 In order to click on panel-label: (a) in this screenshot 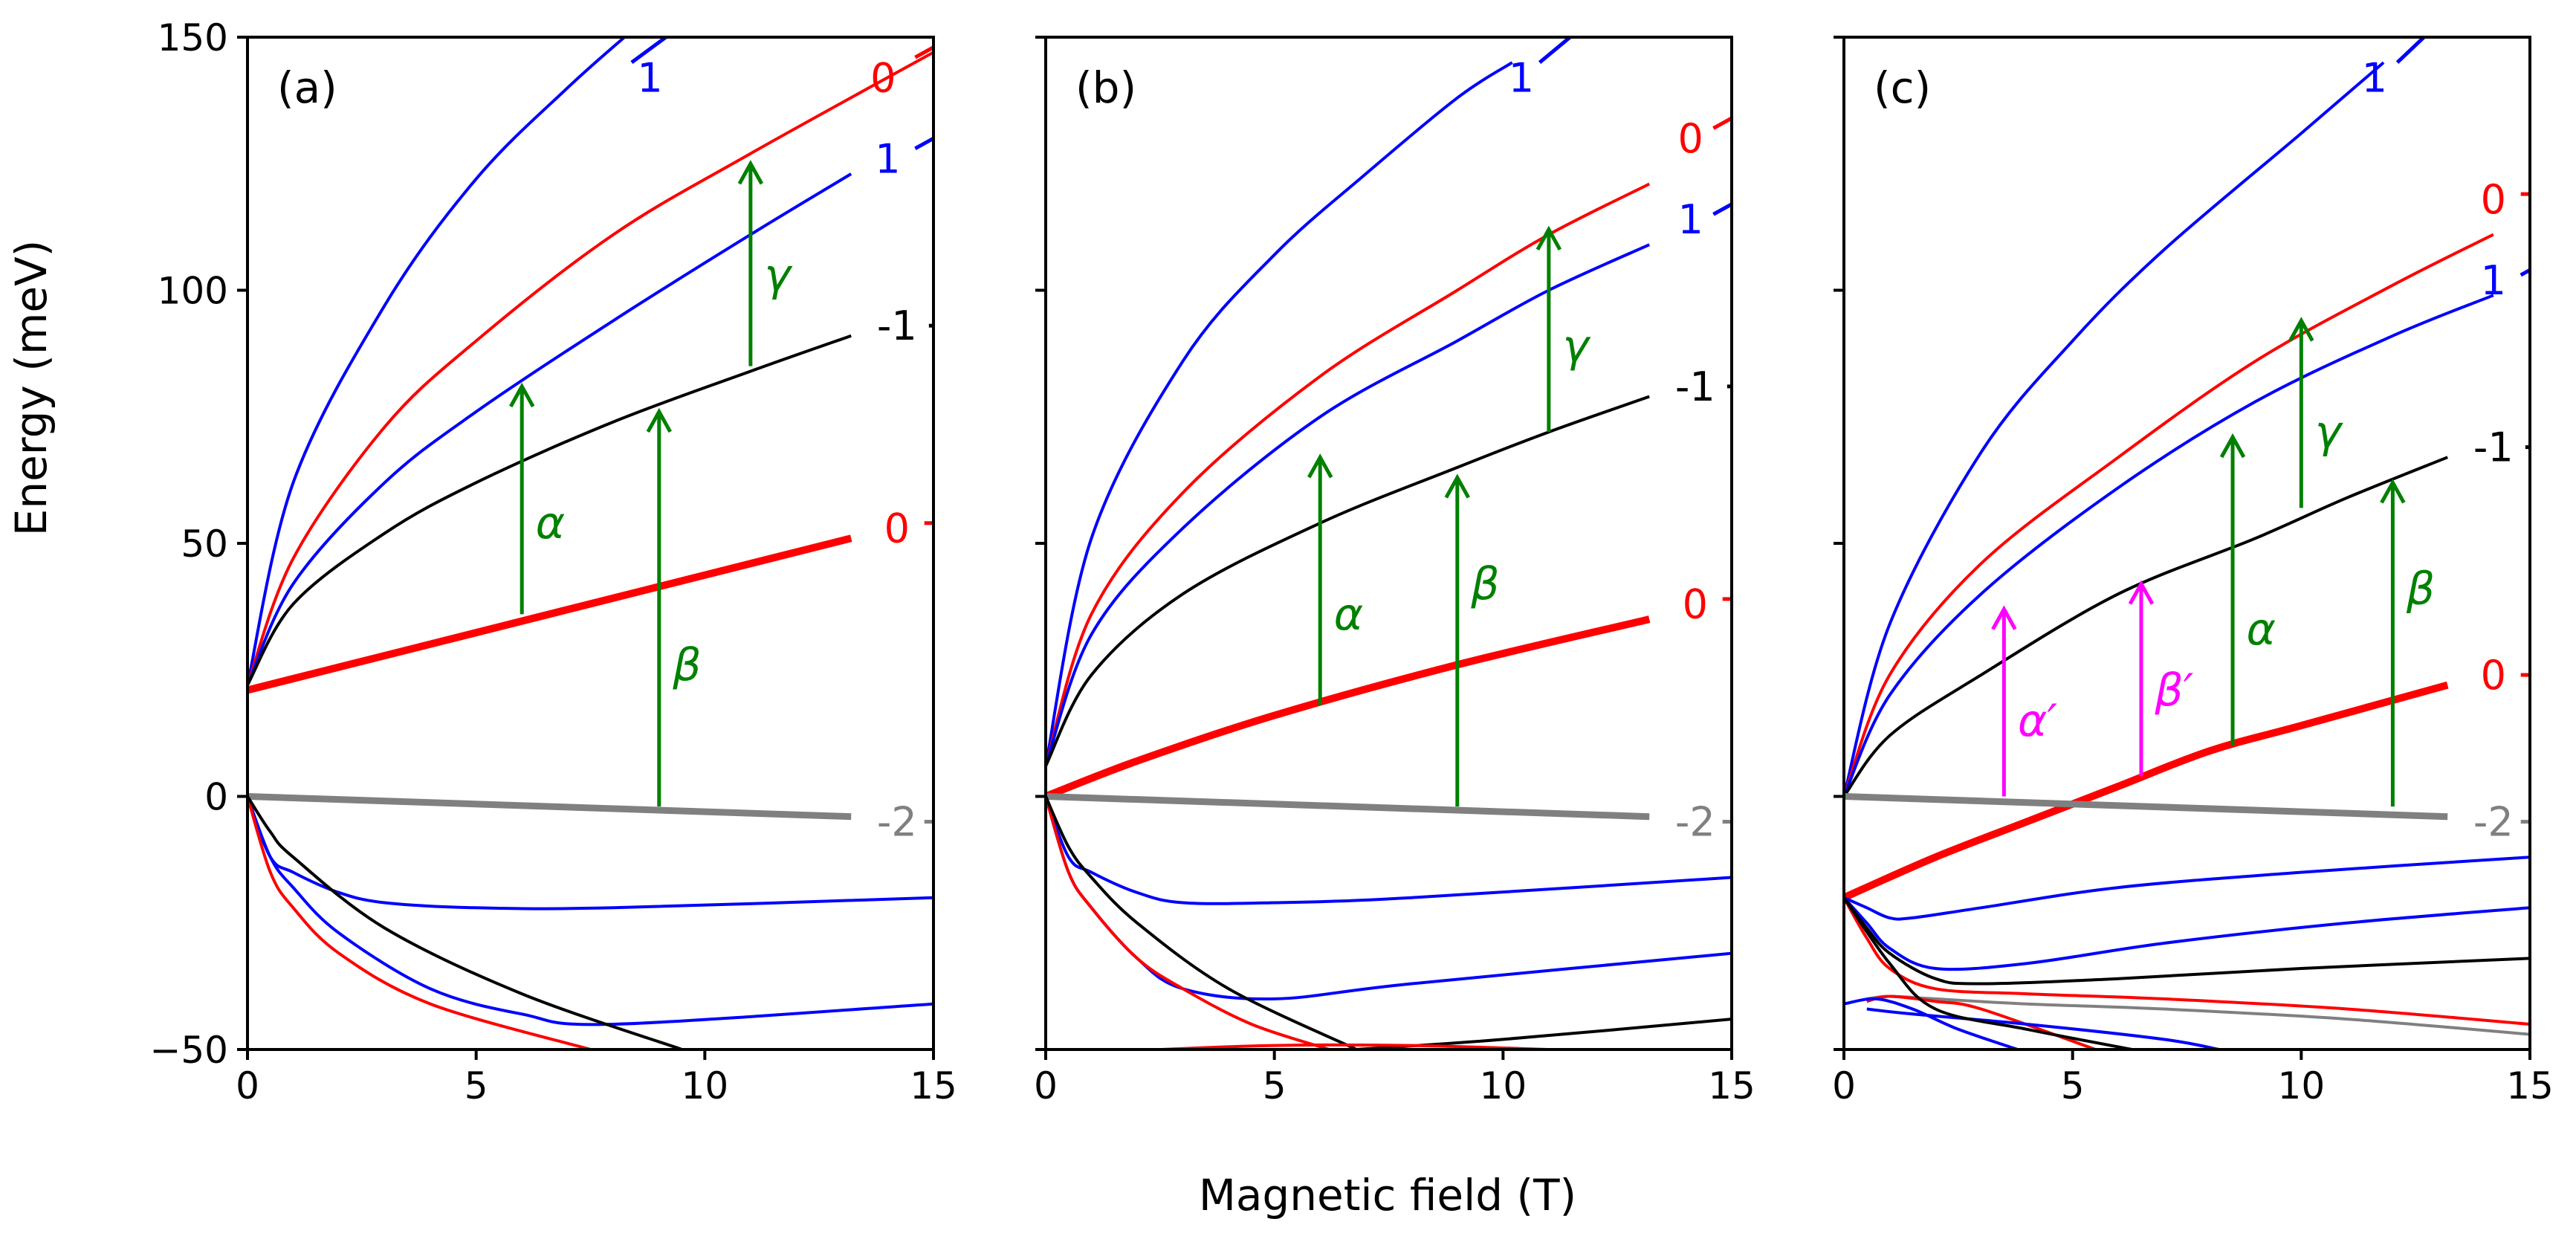, I will do `click(307, 87)`.